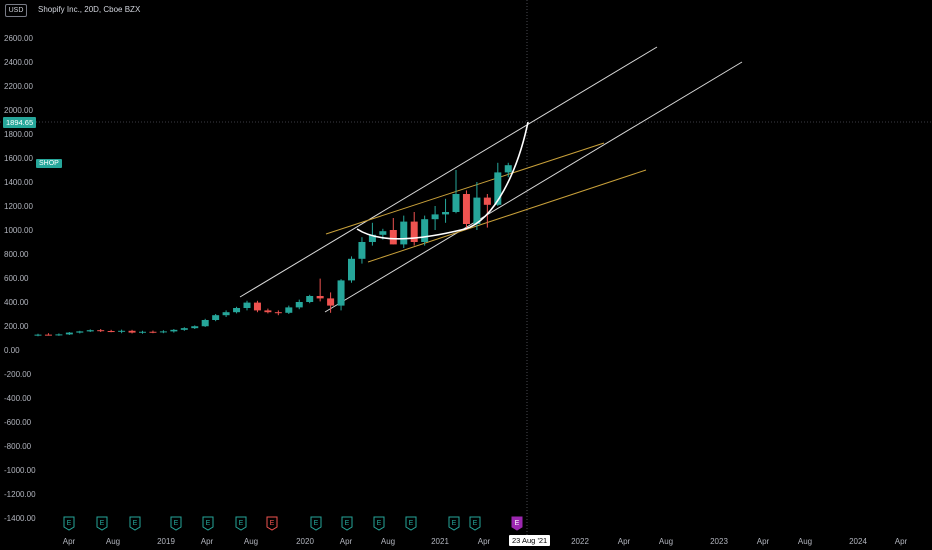 The image size is (932, 550). I want to click on ticker-price-label: SHOP, so click(49, 163).